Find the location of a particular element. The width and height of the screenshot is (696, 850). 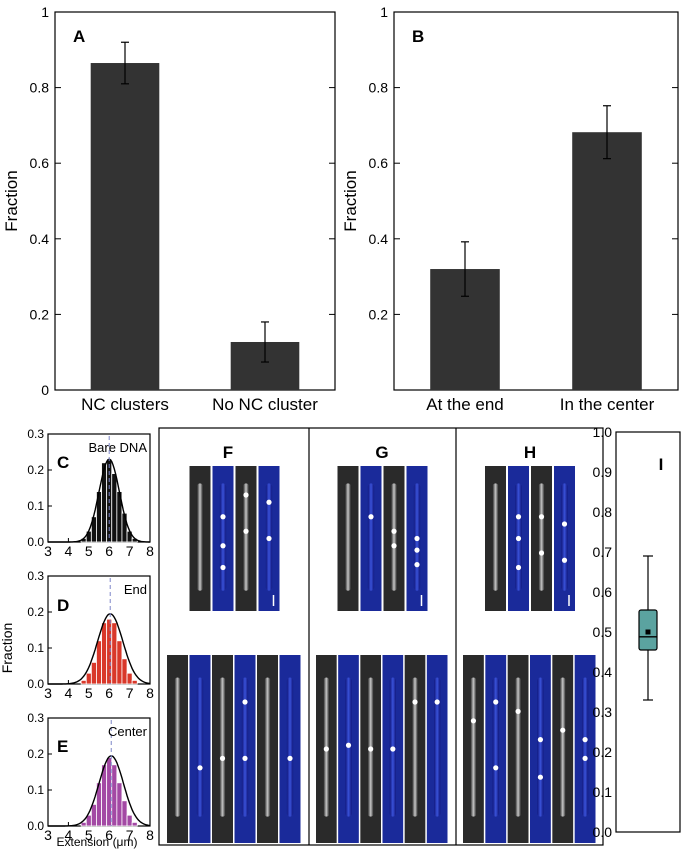

x-tick-label: 6 is located at coordinates (109, 693).